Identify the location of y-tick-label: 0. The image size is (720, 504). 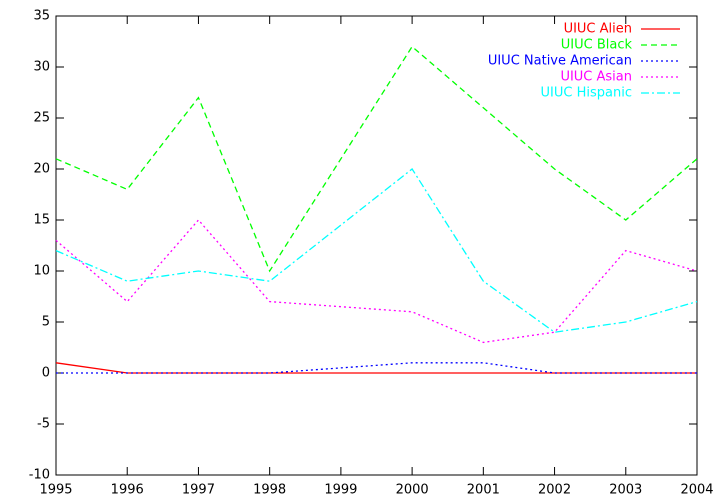
(46, 373).